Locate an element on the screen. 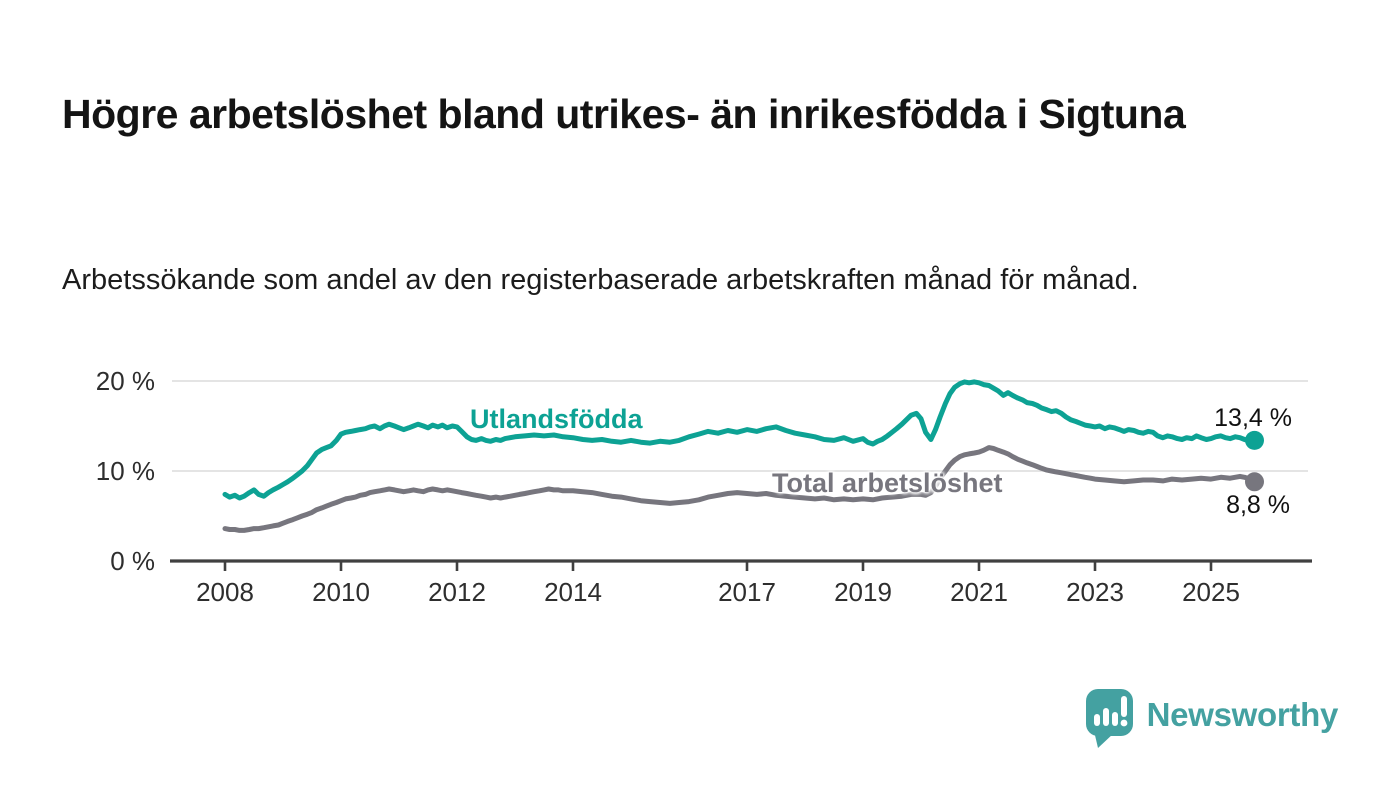 This screenshot has width=1400, height=794. x-tick-label: 2017 is located at coordinates (747, 592).